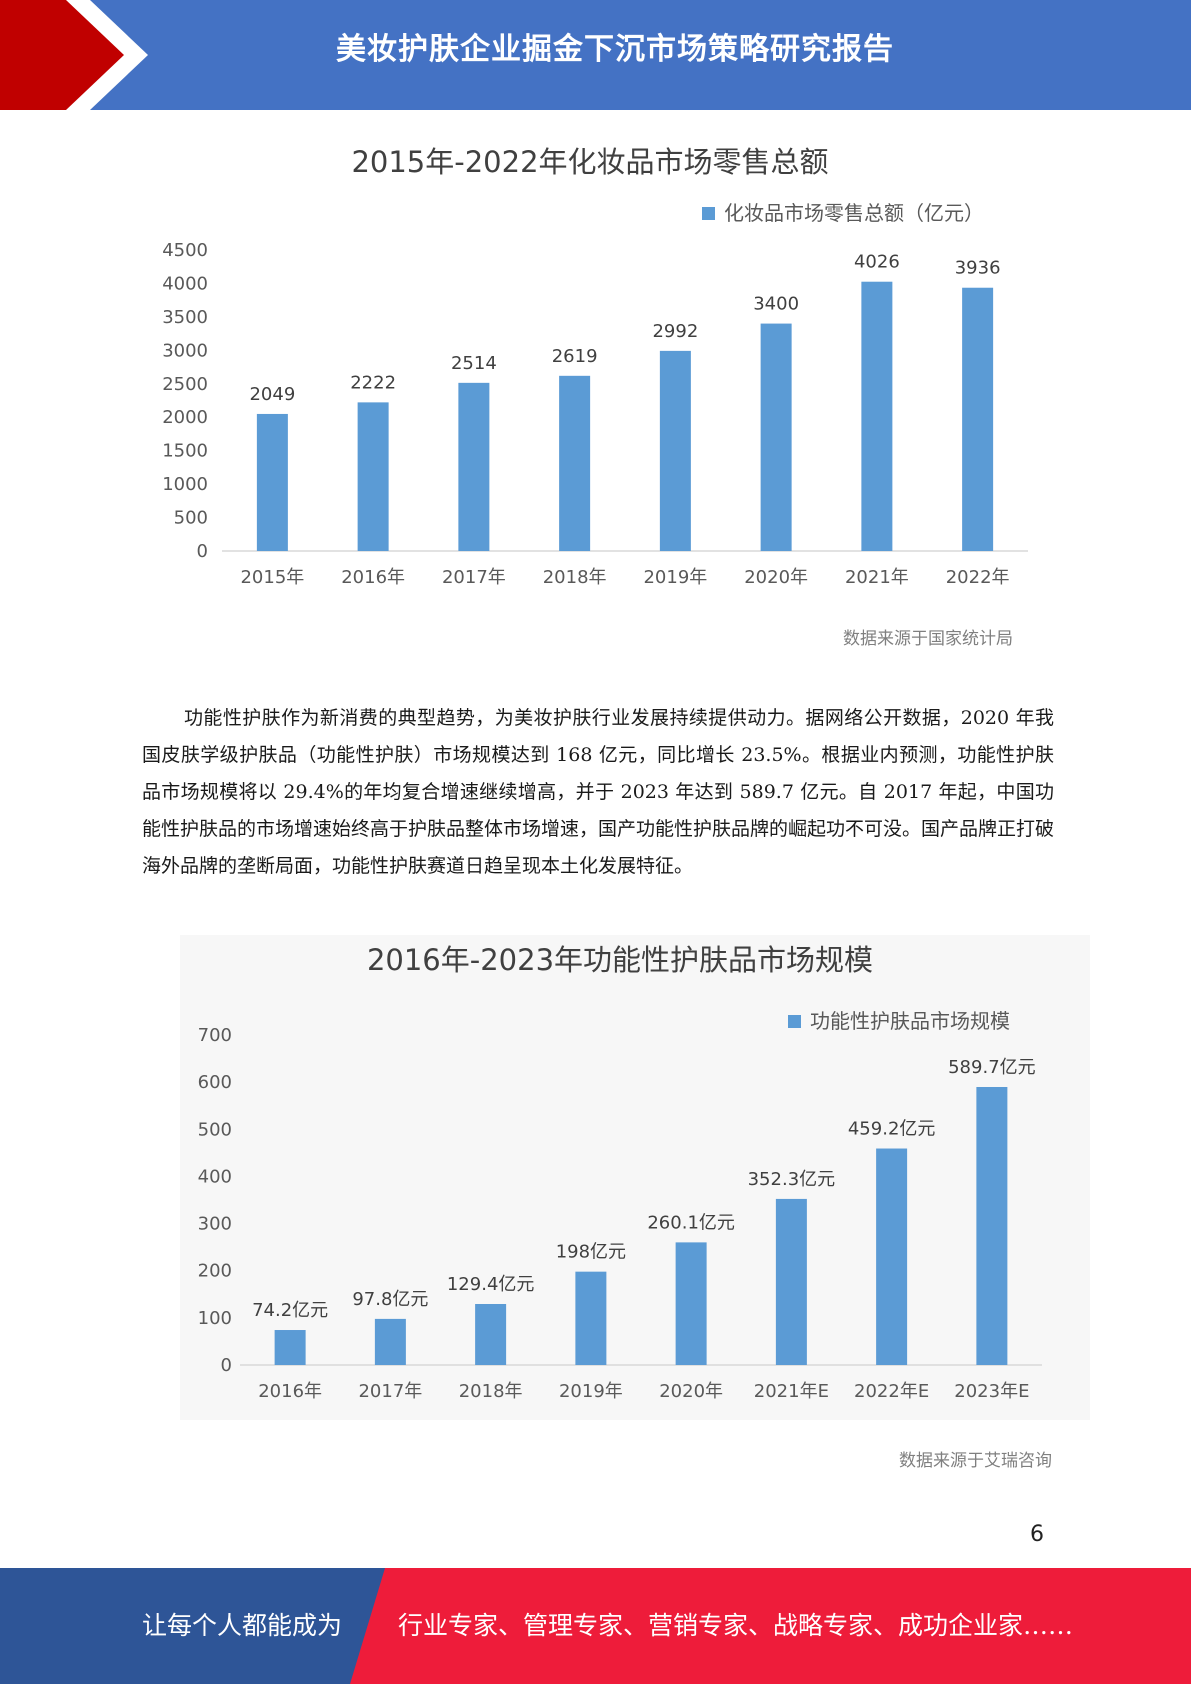 This screenshot has width=1191, height=1684. What do you see at coordinates (928, 639) in the screenshot?
I see `chart1-source: 数据来源于国家统计局` at bounding box center [928, 639].